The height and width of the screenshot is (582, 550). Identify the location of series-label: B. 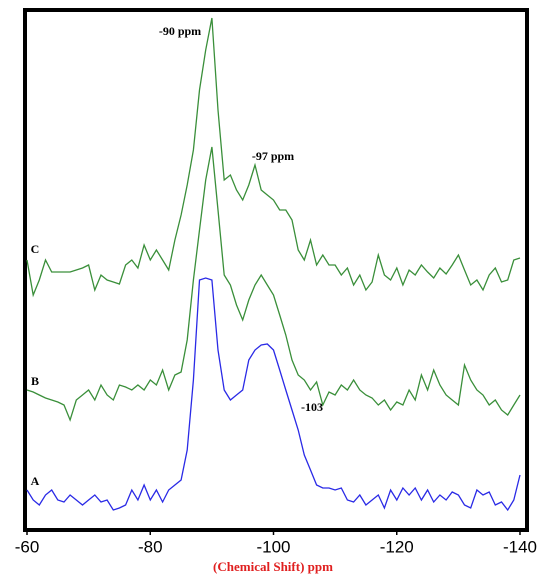
(35, 381).